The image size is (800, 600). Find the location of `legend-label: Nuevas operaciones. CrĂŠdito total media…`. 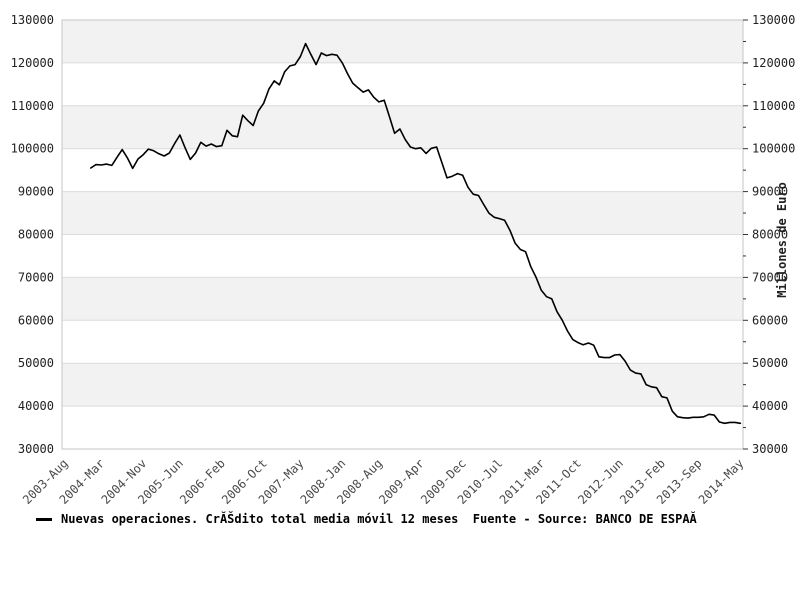

legend-label: Nuevas operaciones. CrĂŠdito total media… is located at coordinates (379, 519).